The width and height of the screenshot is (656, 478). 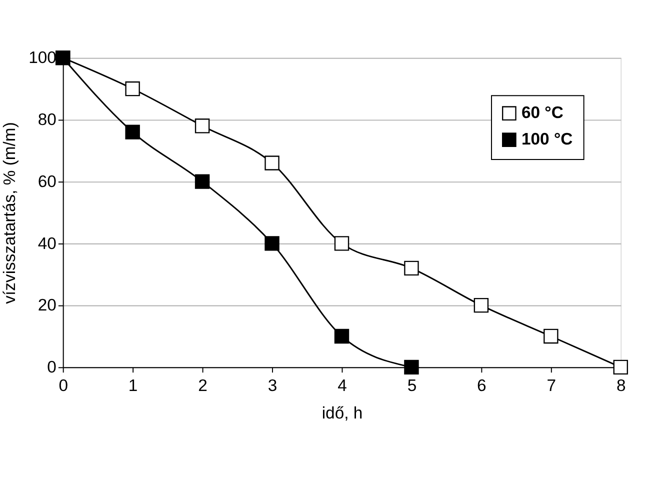 What do you see at coordinates (9, 213) in the screenshot?
I see `y-axis-title: vízvisszatartás, % (m/m)` at bounding box center [9, 213].